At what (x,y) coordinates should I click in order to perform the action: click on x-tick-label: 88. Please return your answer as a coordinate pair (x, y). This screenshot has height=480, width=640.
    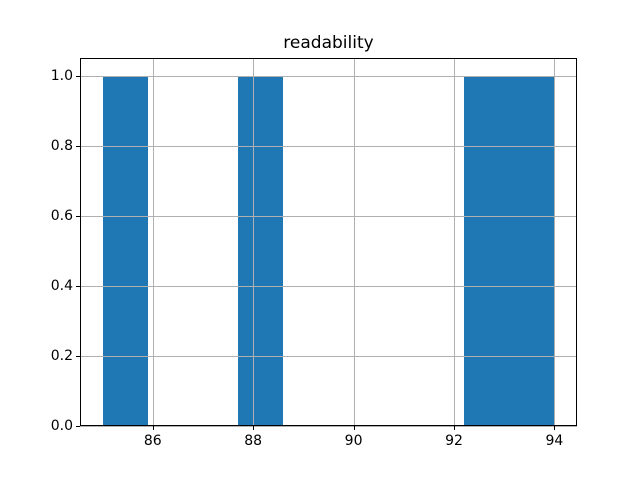
    Looking at the image, I should click on (253, 441).